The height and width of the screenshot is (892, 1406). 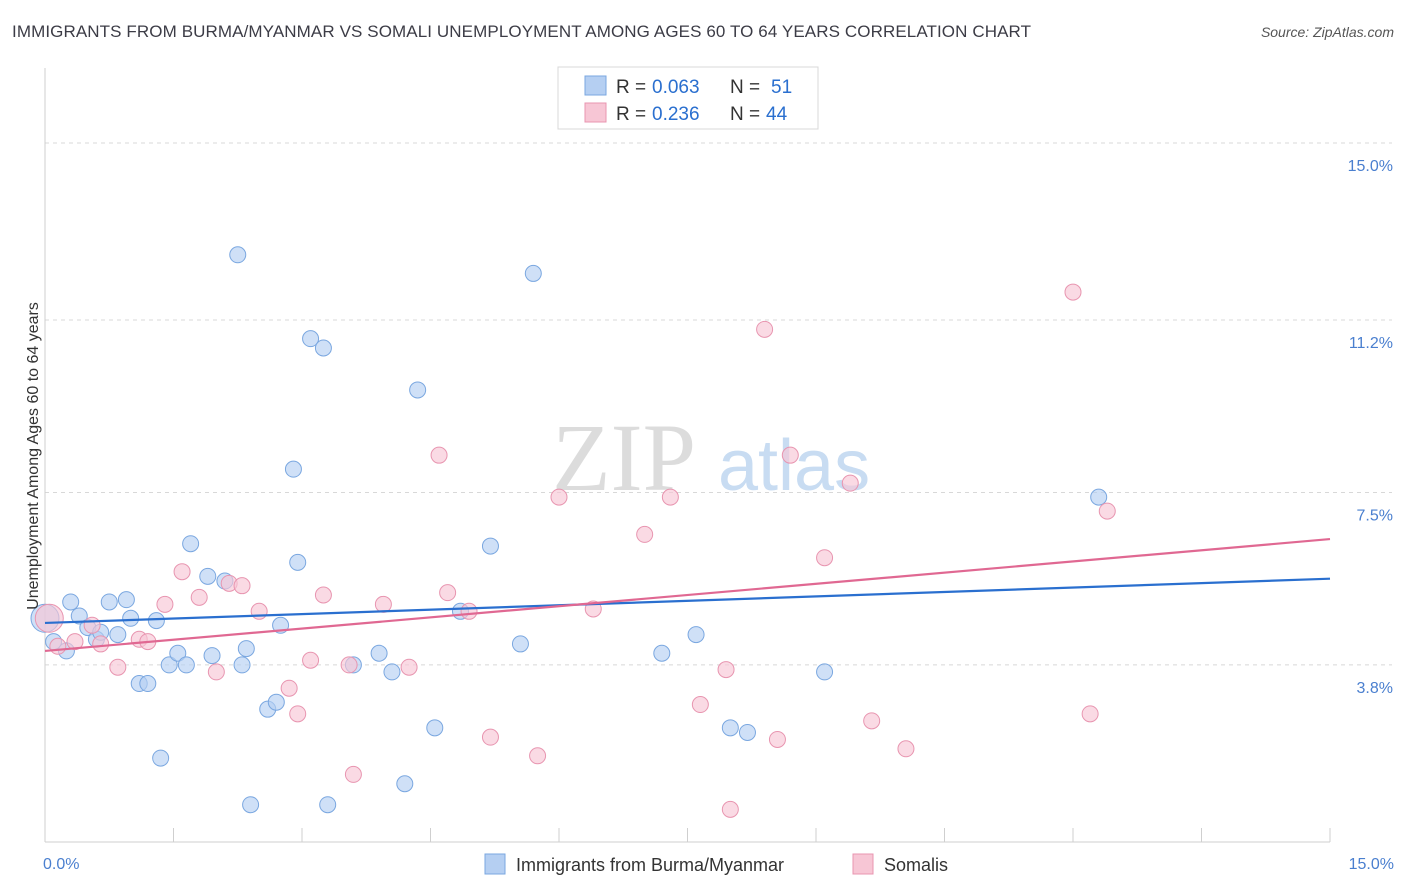 What do you see at coordinates (61, 864) in the screenshot?
I see `x-tick-label-min: 0.0%` at bounding box center [61, 864].